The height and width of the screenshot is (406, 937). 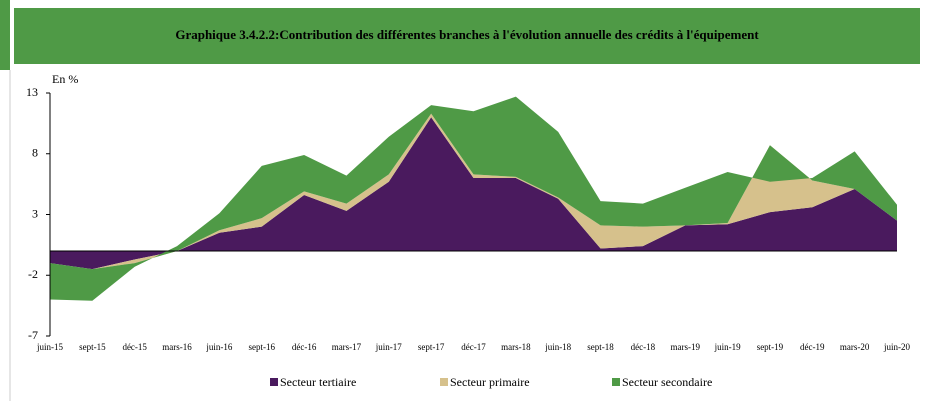 What do you see at coordinates (35, 153) in the screenshot?
I see `y-tick-label: 8` at bounding box center [35, 153].